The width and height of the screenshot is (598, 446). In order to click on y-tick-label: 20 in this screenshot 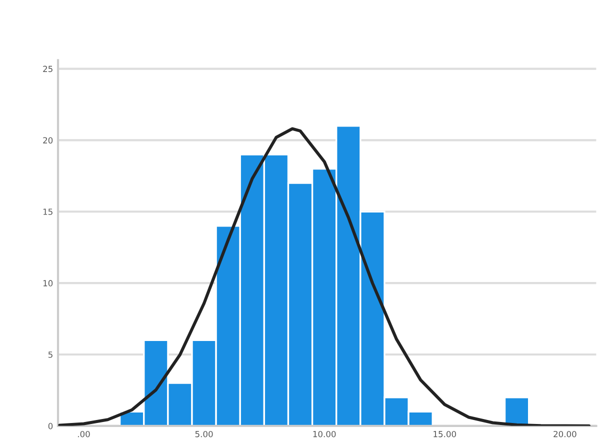, I will do `click(48, 140)`.